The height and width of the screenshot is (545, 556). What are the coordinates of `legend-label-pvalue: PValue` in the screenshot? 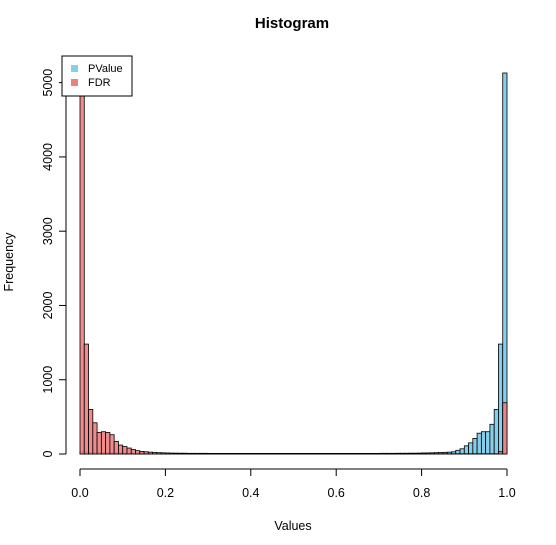 It's located at (105, 69).